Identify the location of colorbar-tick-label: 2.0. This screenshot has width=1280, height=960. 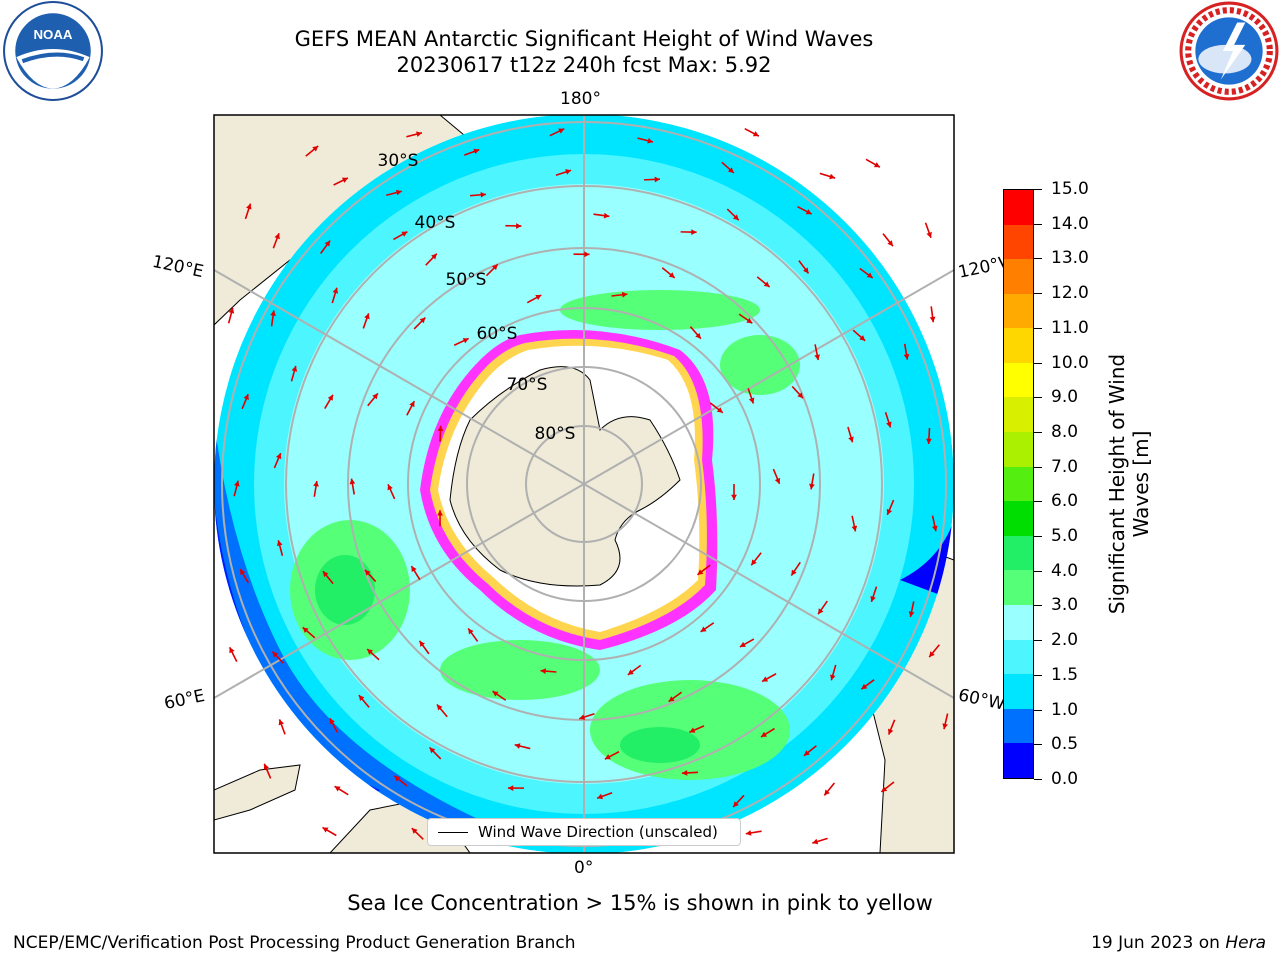
(1065, 640).